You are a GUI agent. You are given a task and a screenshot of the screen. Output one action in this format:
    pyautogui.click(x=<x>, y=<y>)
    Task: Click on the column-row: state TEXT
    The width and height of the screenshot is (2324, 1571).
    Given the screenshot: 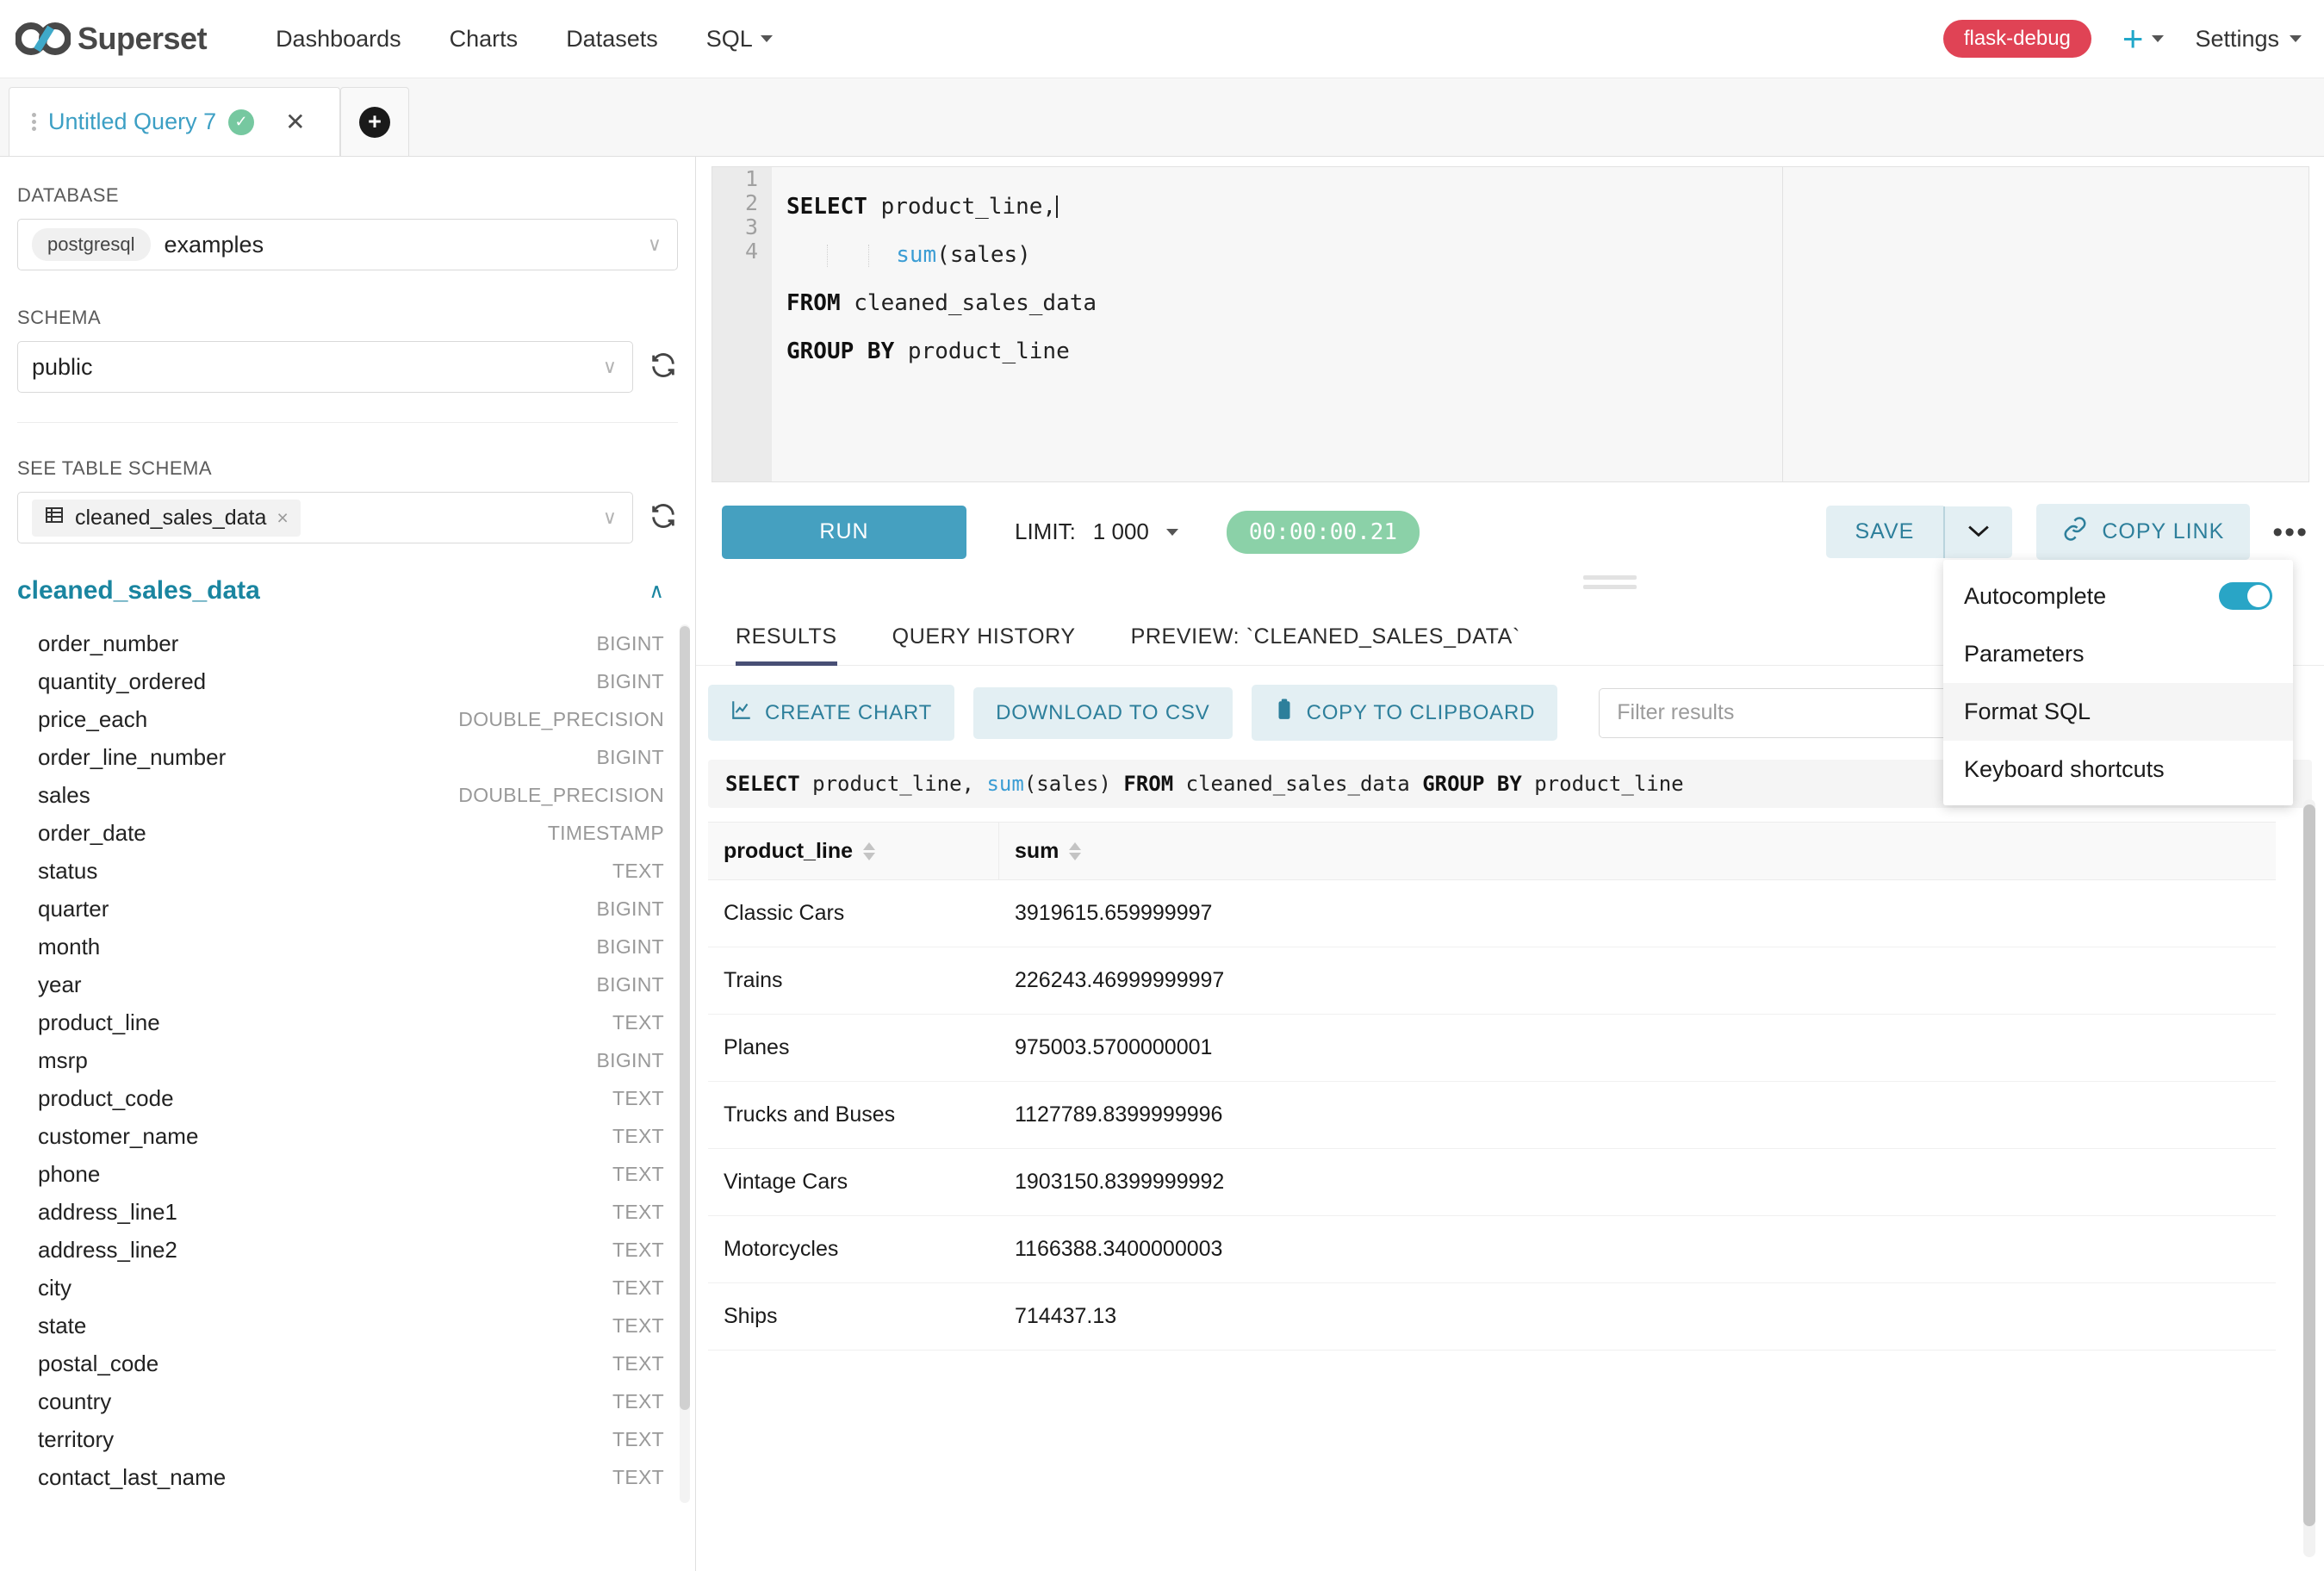 What is the action you would take?
    pyautogui.click(x=336, y=1325)
    